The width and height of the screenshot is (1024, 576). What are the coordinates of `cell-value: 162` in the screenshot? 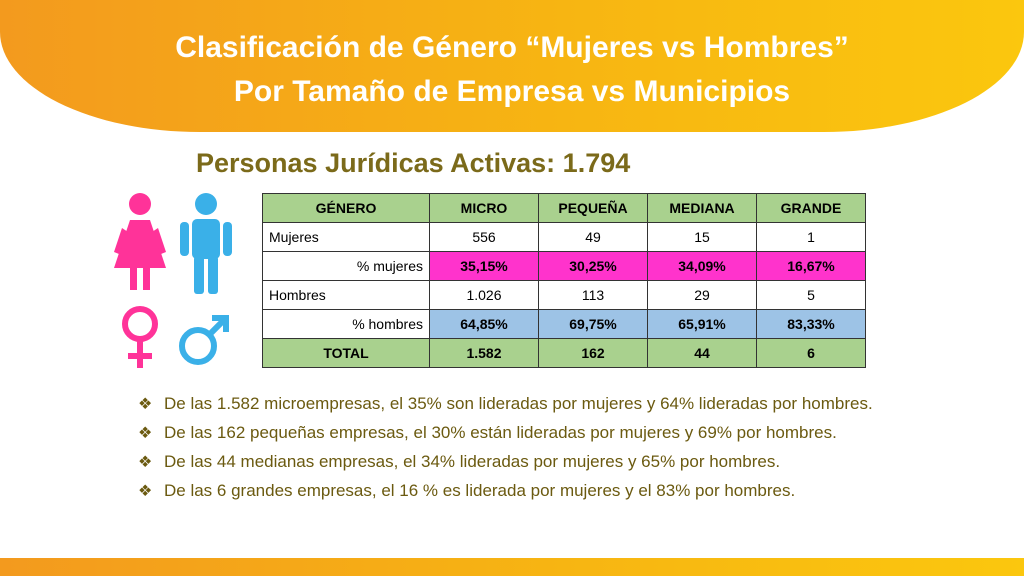 It's located at (593, 353).